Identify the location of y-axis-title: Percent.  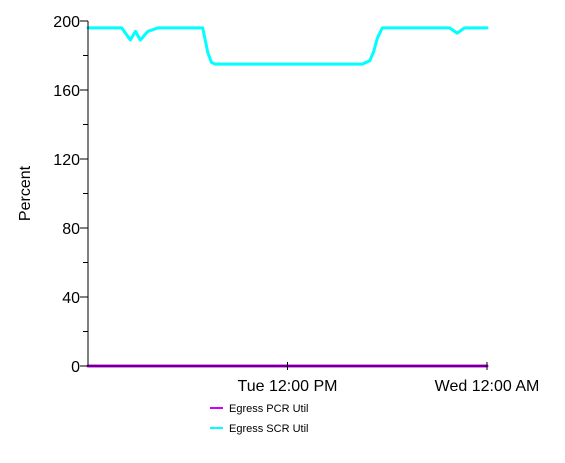
(25, 193).